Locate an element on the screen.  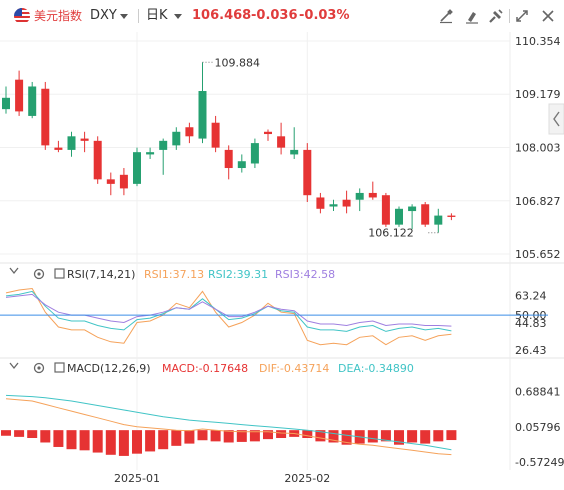
expand-panel-button is located at coordinates (556, 119).